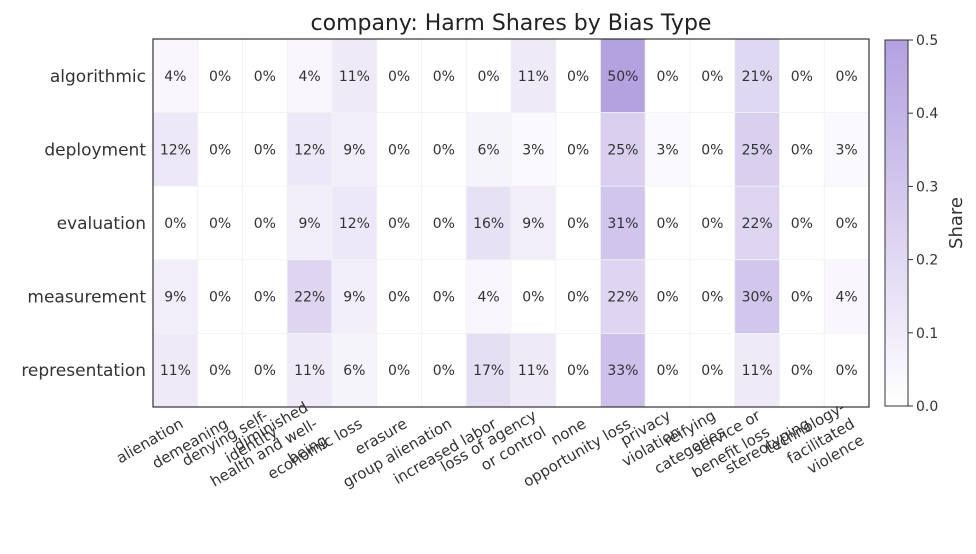 The width and height of the screenshot is (976, 554). I want to click on colorbar-label: Share, so click(956, 223).